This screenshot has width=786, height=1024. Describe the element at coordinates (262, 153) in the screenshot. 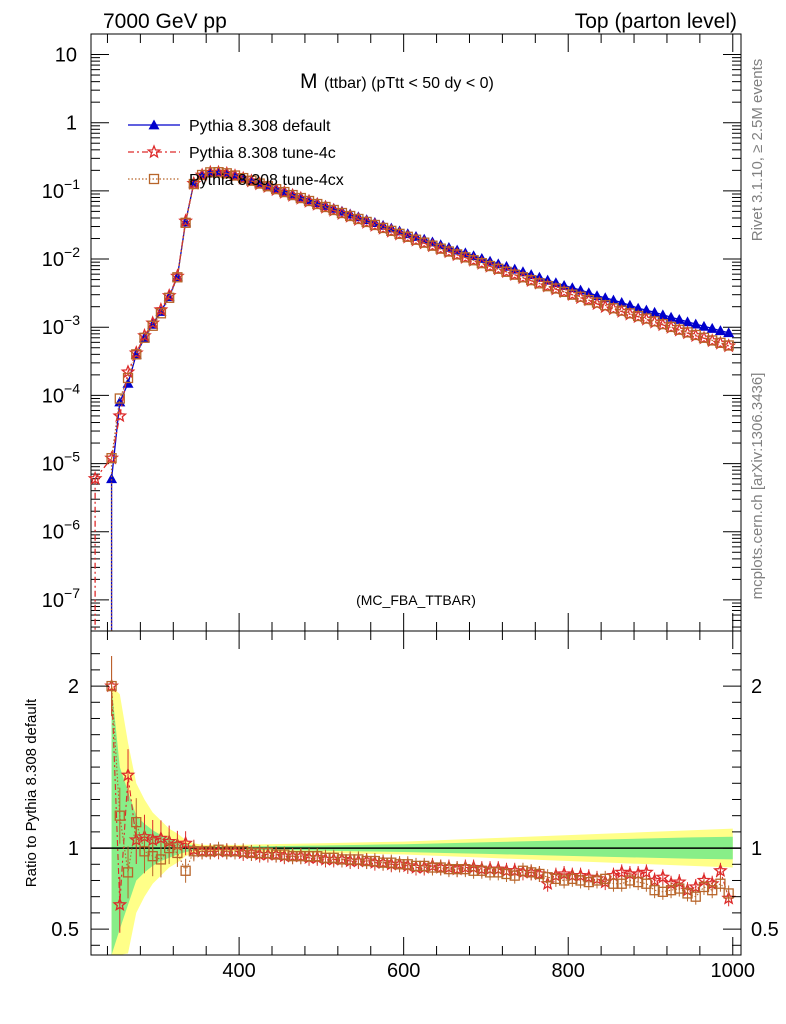

I see `legend-label: Pythia 8.308 tune-4c` at that location.